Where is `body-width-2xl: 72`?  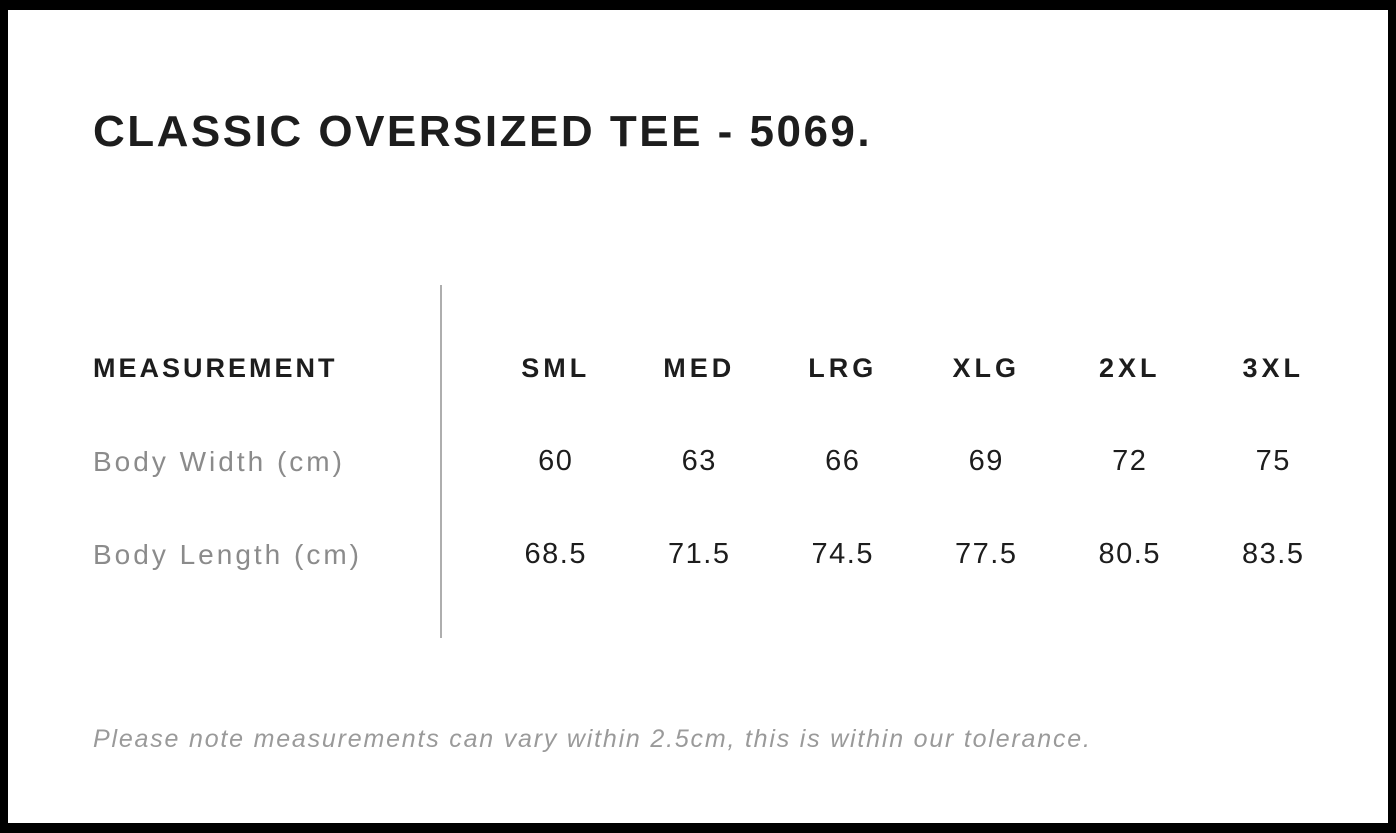
body-width-2xl: 72 is located at coordinates (1130, 461).